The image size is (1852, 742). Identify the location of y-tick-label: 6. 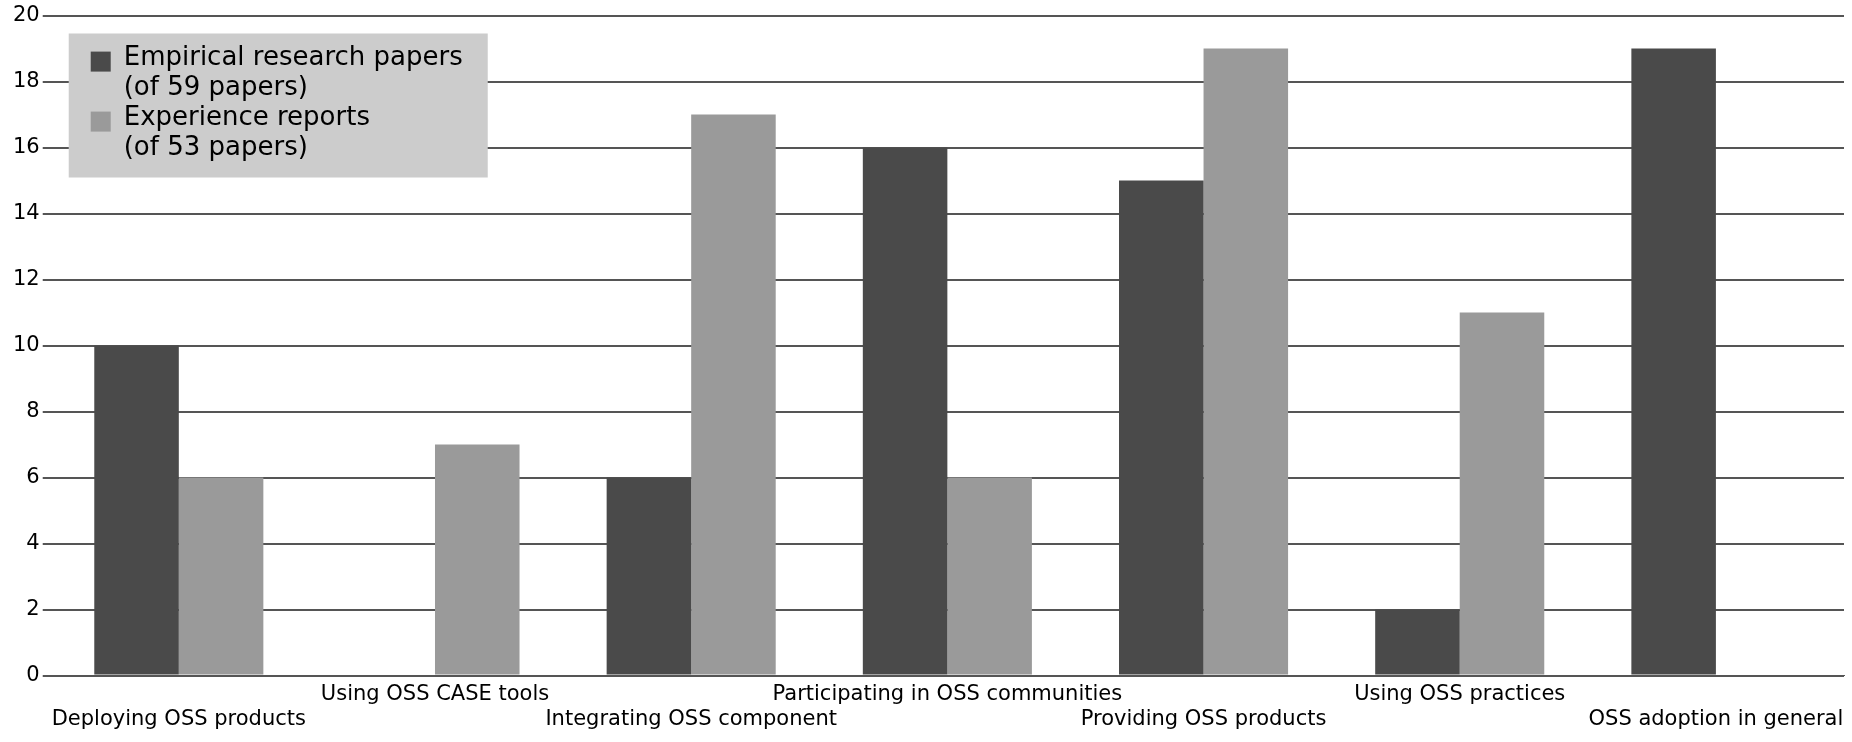
(33, 476).